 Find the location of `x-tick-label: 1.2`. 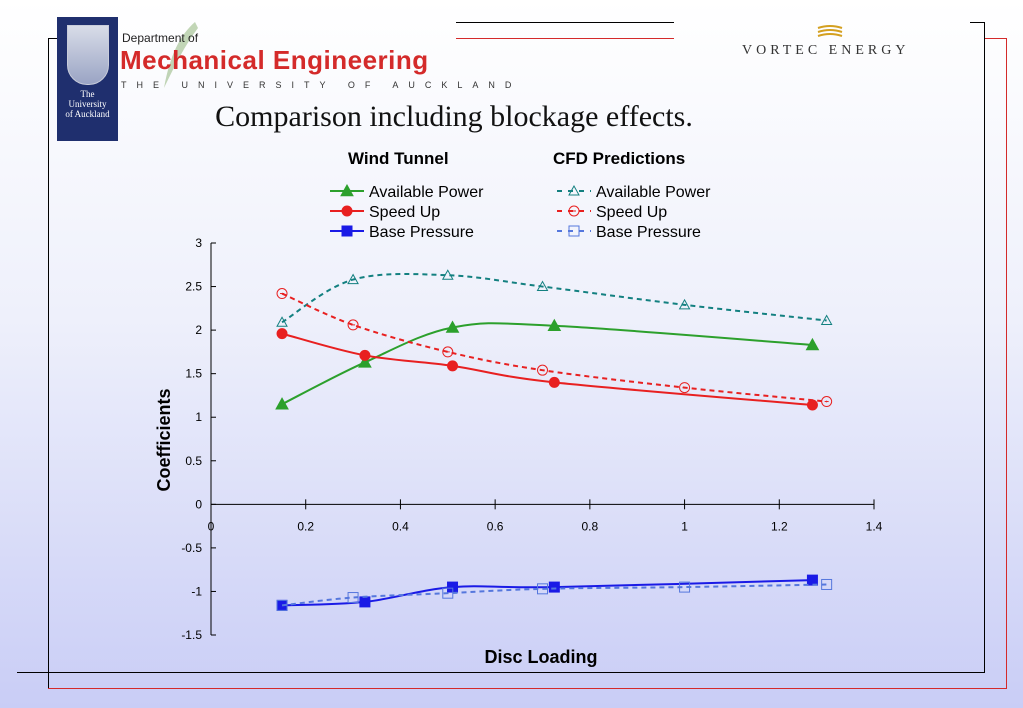

x-tick-label: 1.2 is located at coordinates (779, 526).